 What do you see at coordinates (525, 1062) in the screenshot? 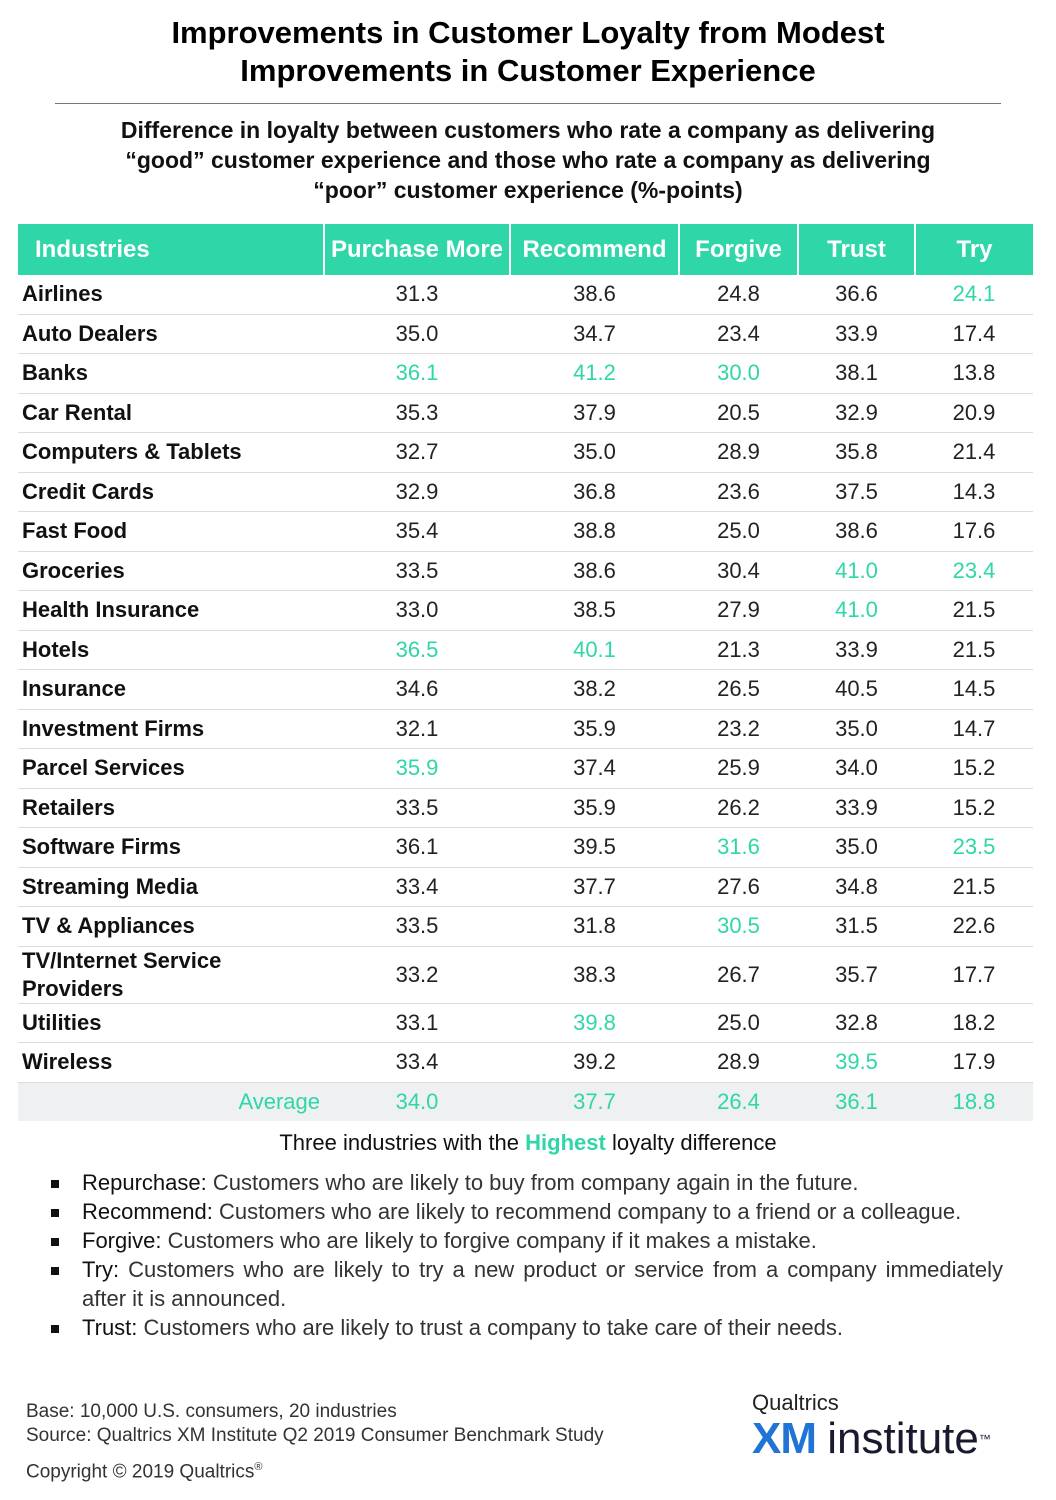
I see `table-row: Wireless 33.4 39.2 28.9 39.5 17.9` at bounding box center [525, 1062].